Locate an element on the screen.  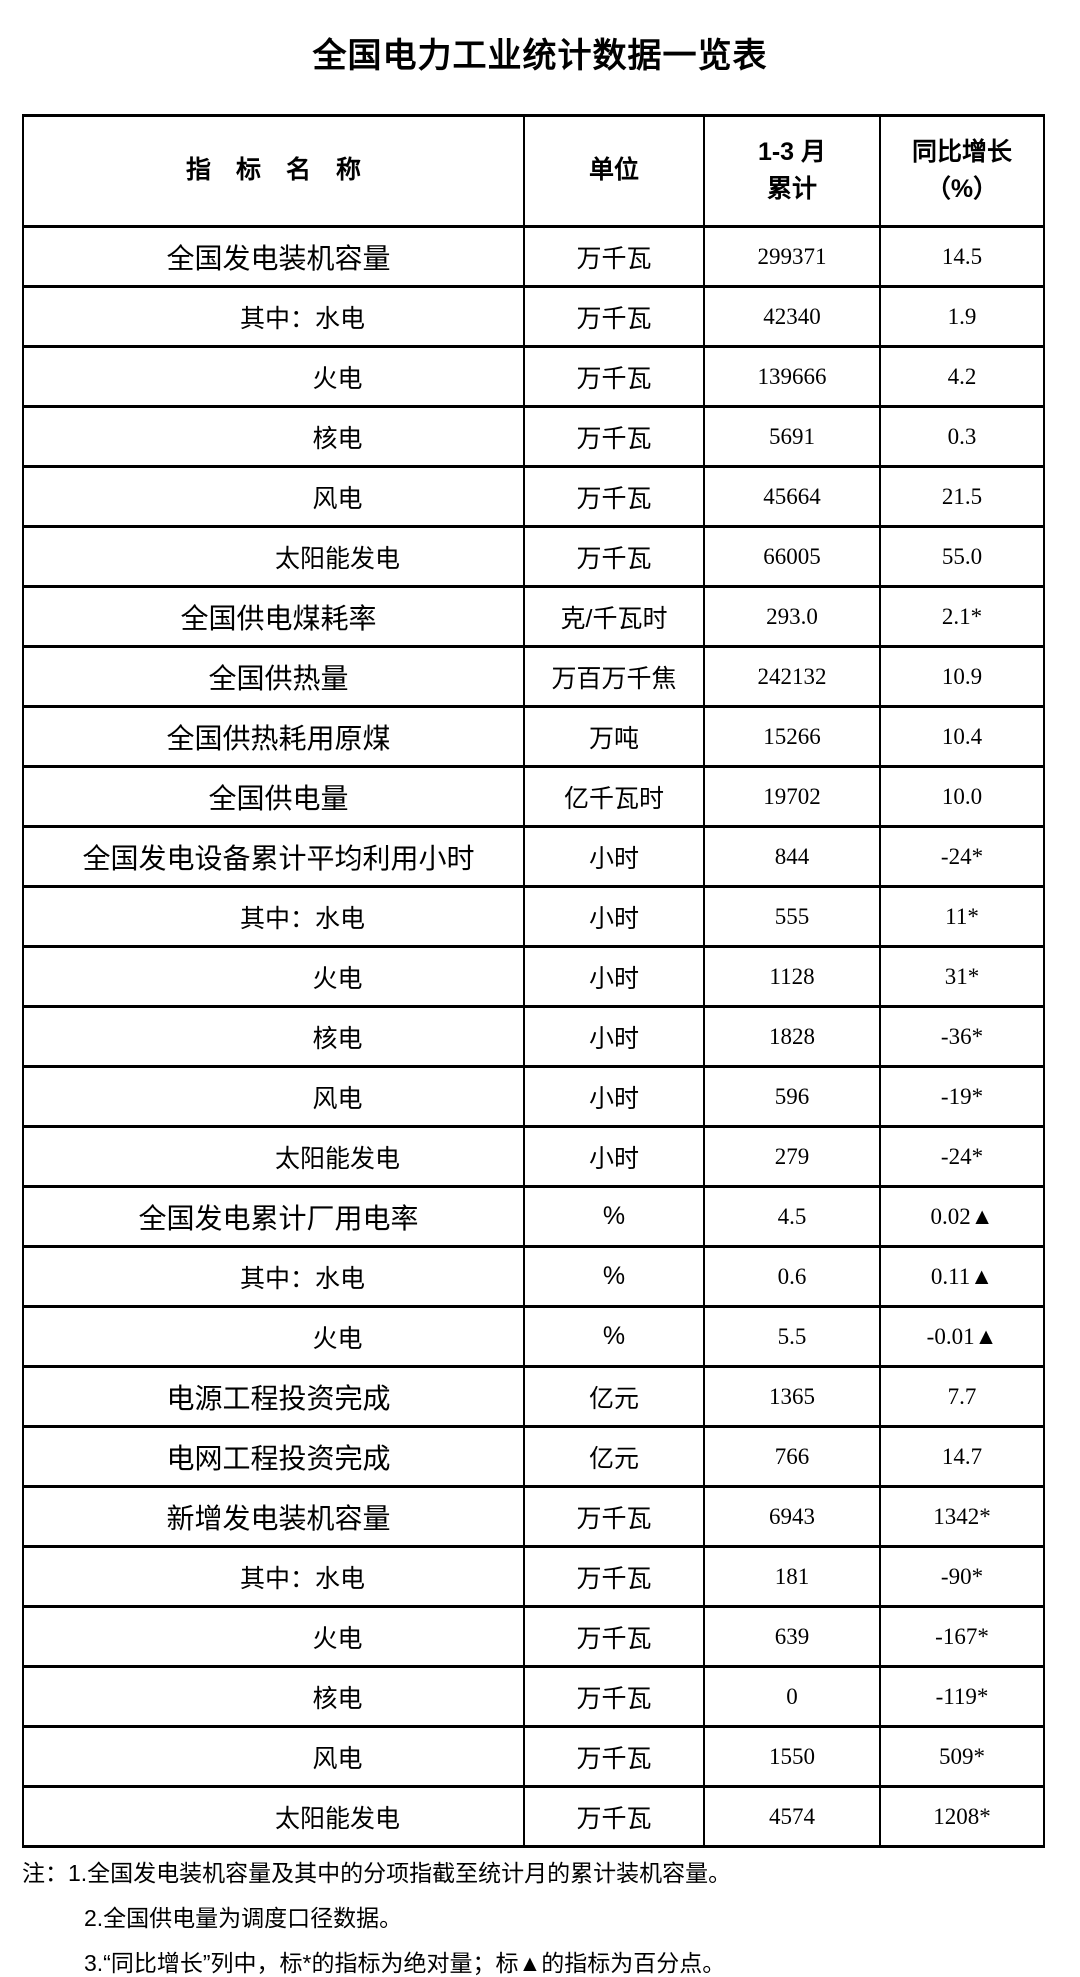
table-row: 火电 % 5.5 -0.01▲ is located at coordinates (533, 1336).